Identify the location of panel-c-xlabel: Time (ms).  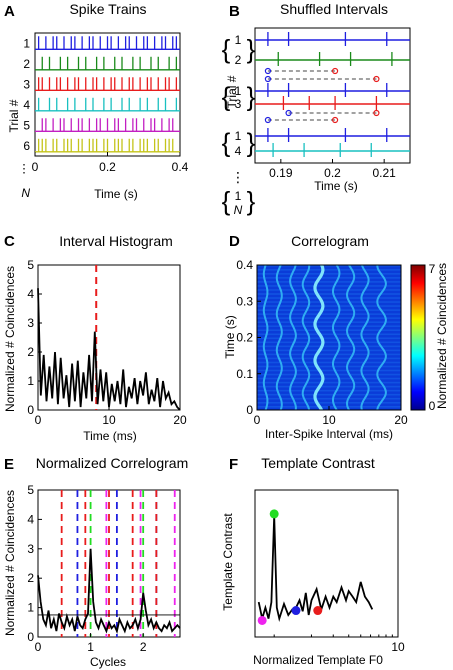
(110, 436).